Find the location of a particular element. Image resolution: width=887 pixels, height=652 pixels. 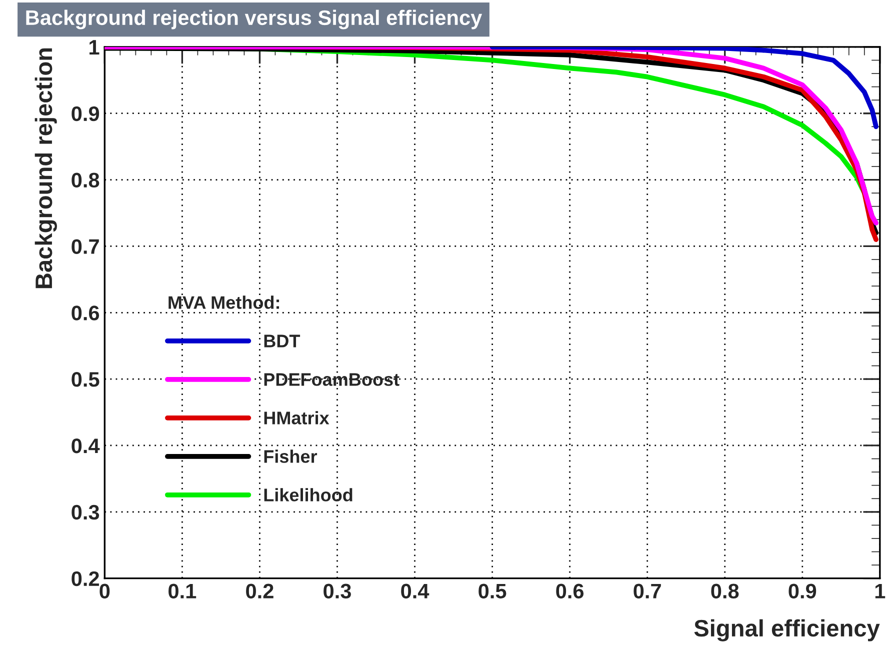

y-tick-label: 0.2 is located at coordinates (85, 578).